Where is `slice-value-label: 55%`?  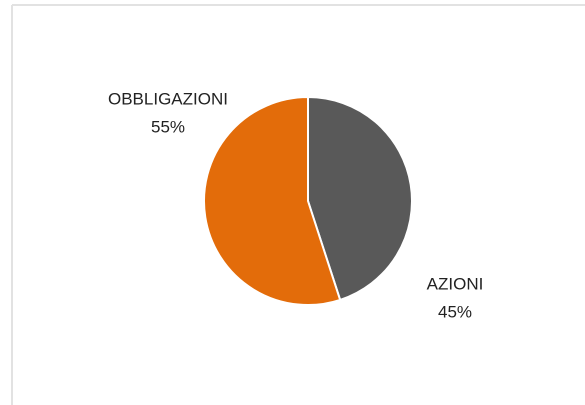
slice-value-label: 55% is located at coordinates (168, 126).